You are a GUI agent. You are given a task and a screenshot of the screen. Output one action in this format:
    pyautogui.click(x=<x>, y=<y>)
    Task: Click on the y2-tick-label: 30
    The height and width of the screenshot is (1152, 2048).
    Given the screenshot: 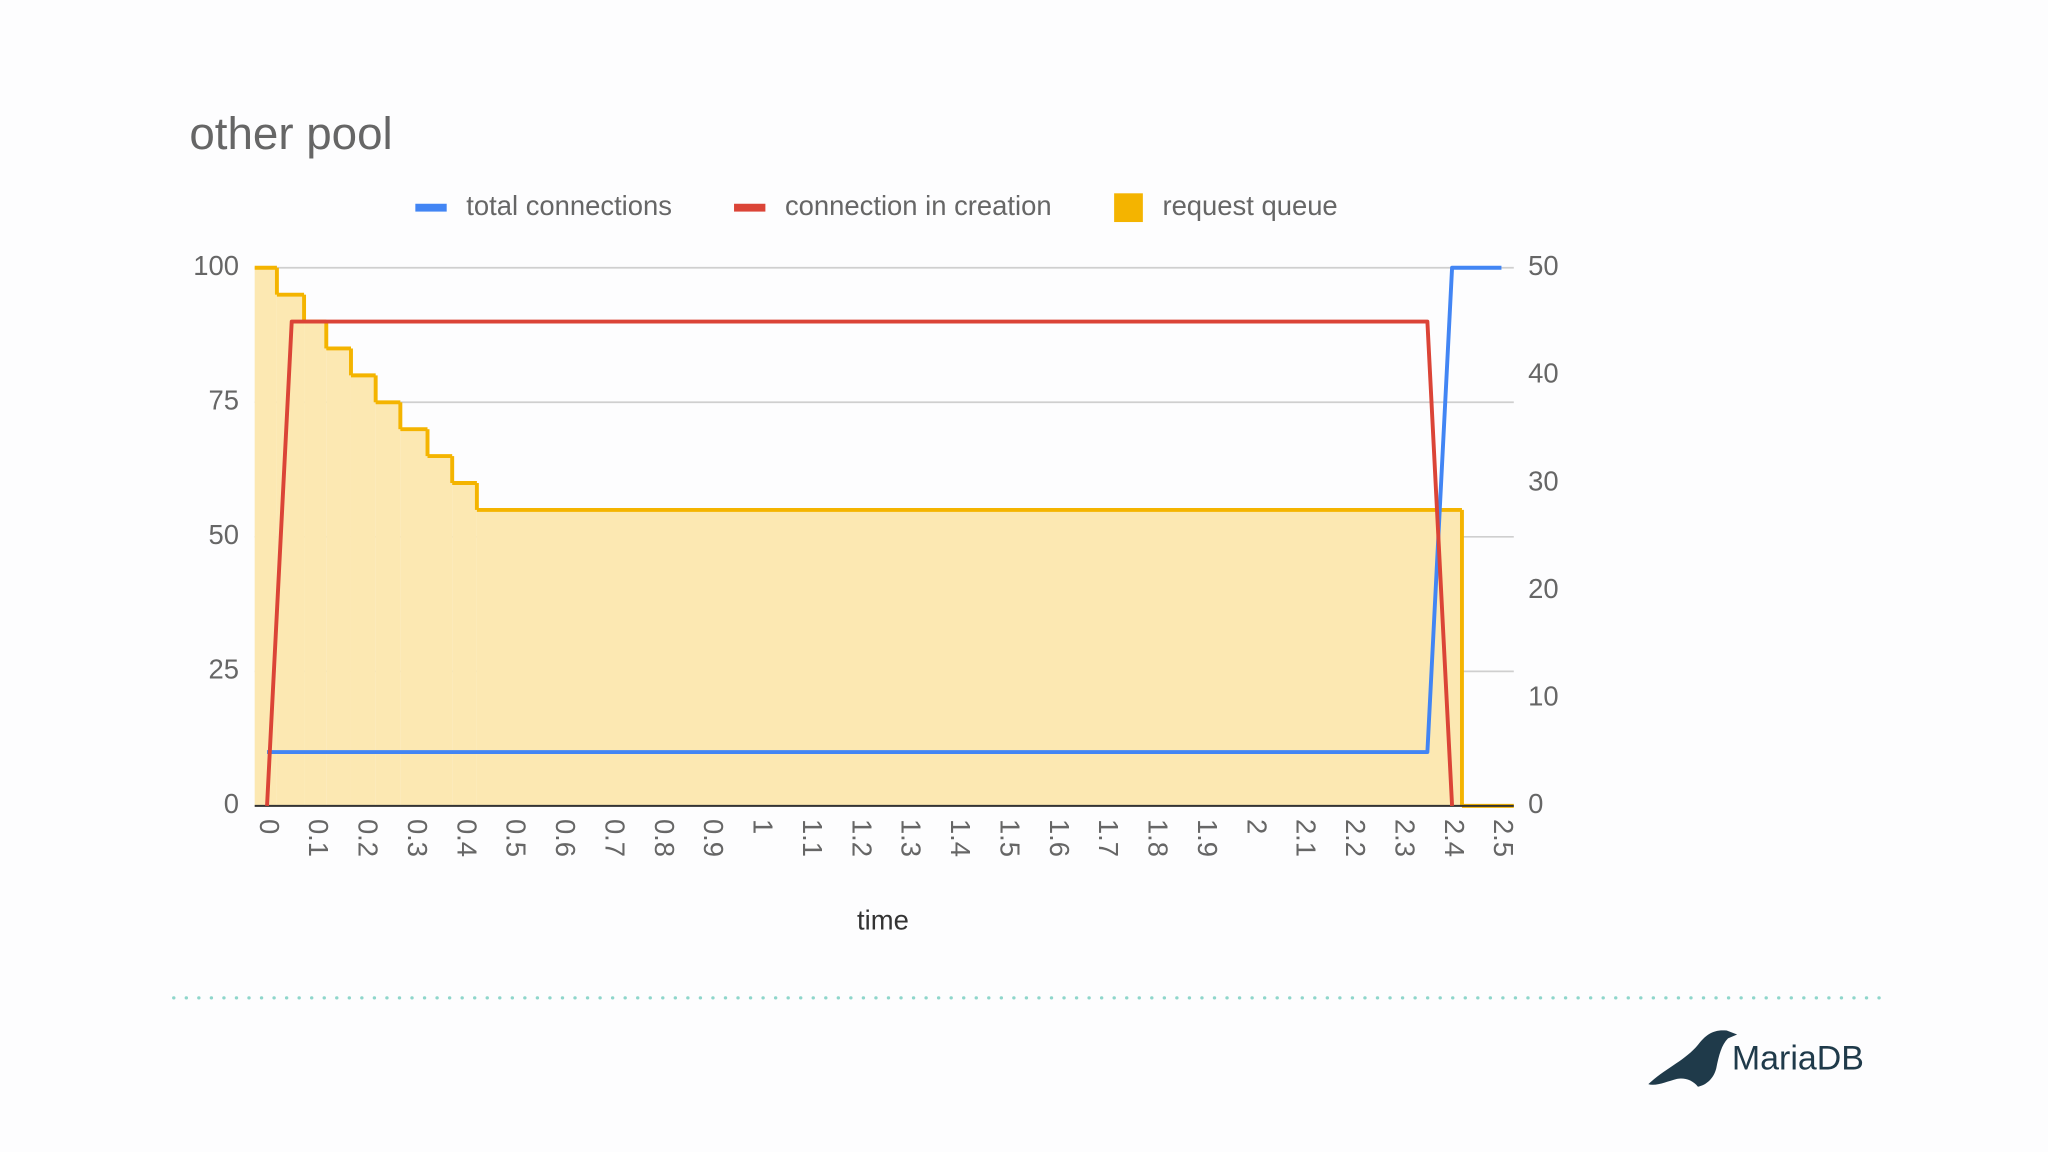 What is the action you would take?
    pyautogui.click(x=1543, y=480)
    